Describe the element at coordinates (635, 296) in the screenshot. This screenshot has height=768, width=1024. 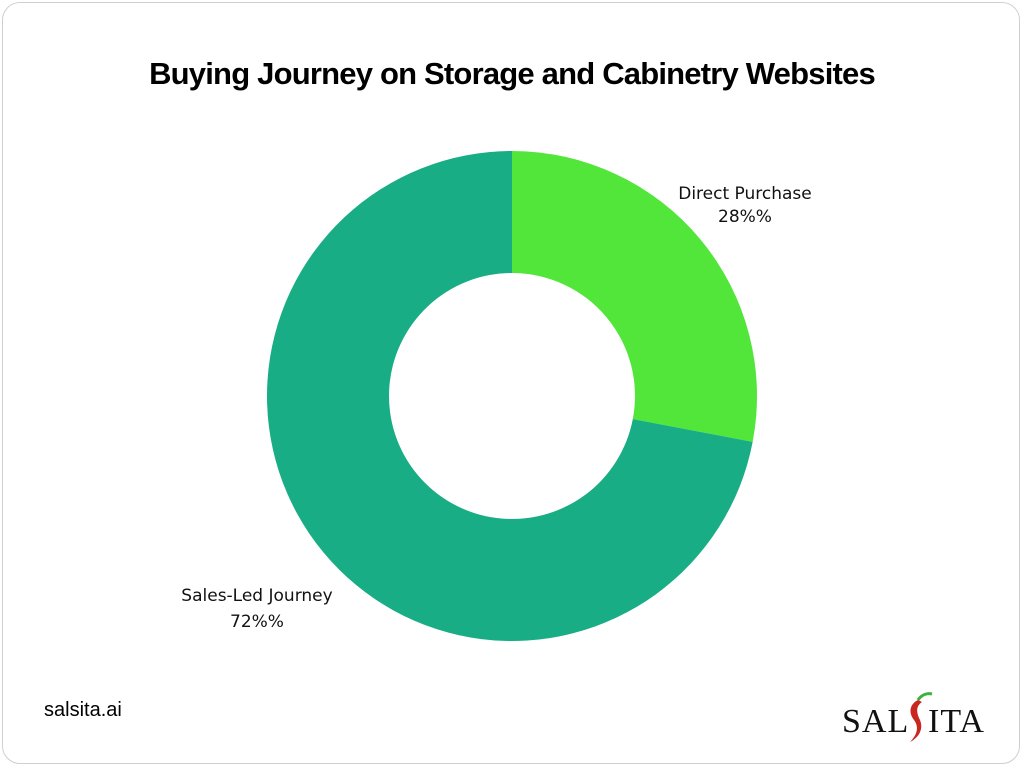
I see `slice-direct-purchase` at that location.